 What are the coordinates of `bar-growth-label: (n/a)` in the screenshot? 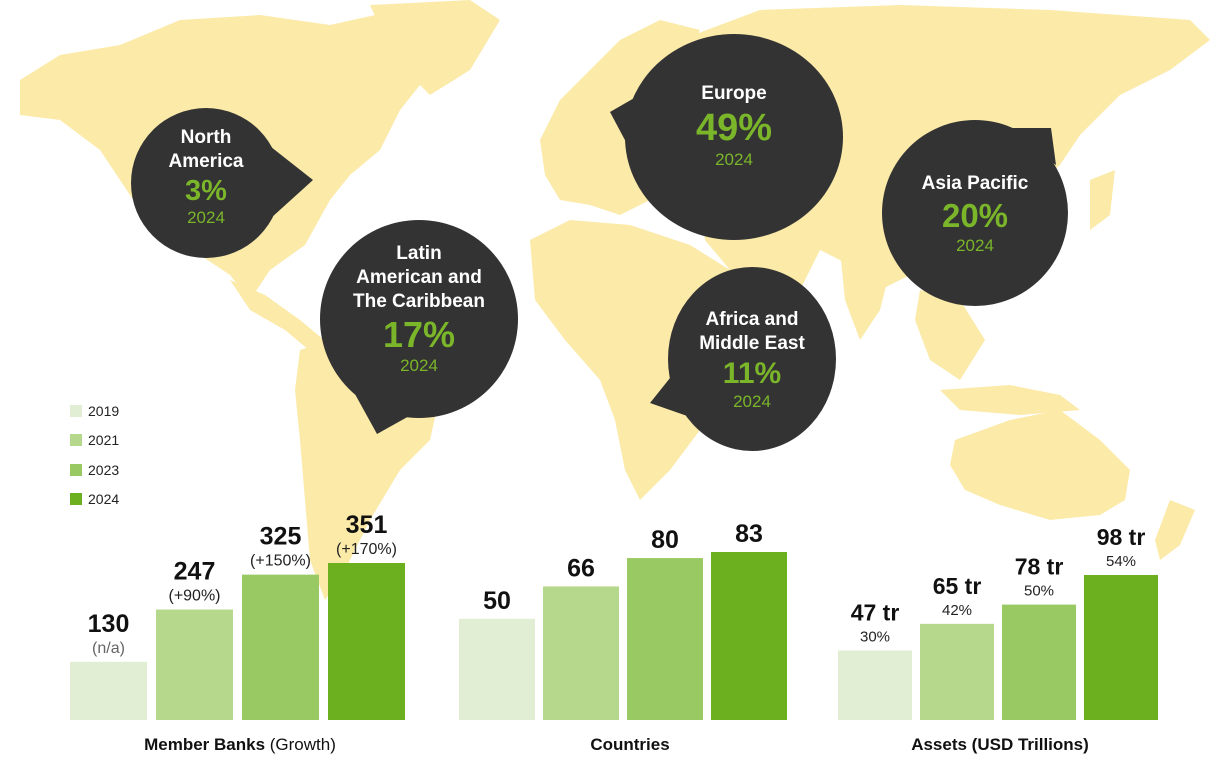 It's located at (108, 648).